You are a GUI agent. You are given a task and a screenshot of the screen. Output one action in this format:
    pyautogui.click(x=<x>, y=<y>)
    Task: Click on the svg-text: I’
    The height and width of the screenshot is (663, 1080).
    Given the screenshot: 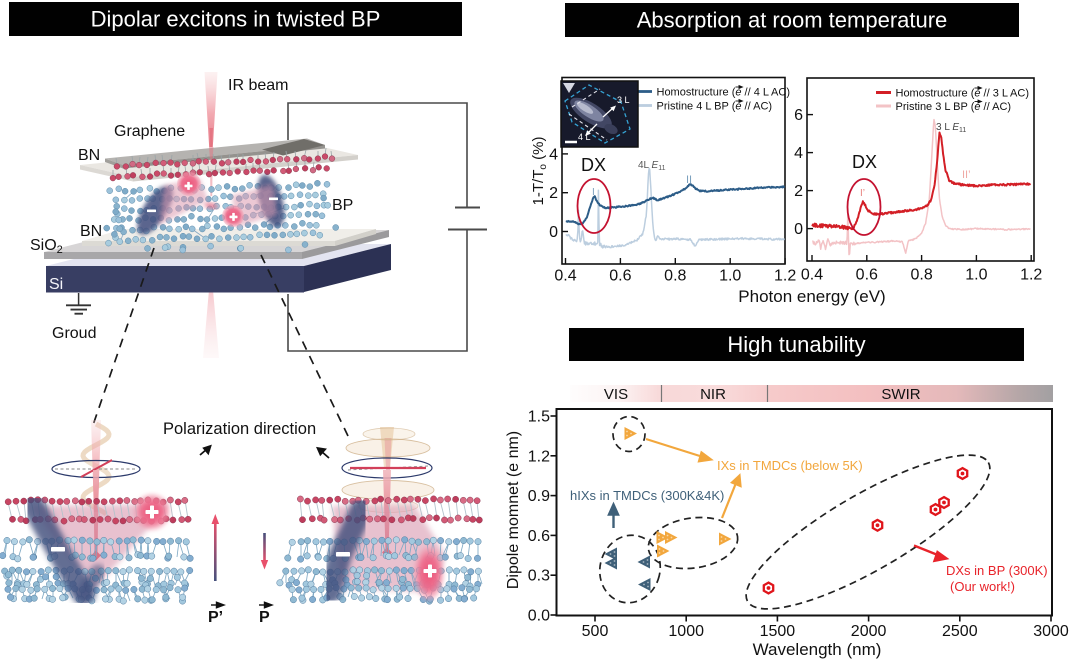 What is the action you would take?
    pyautogui.click(x=862, y=193)
    